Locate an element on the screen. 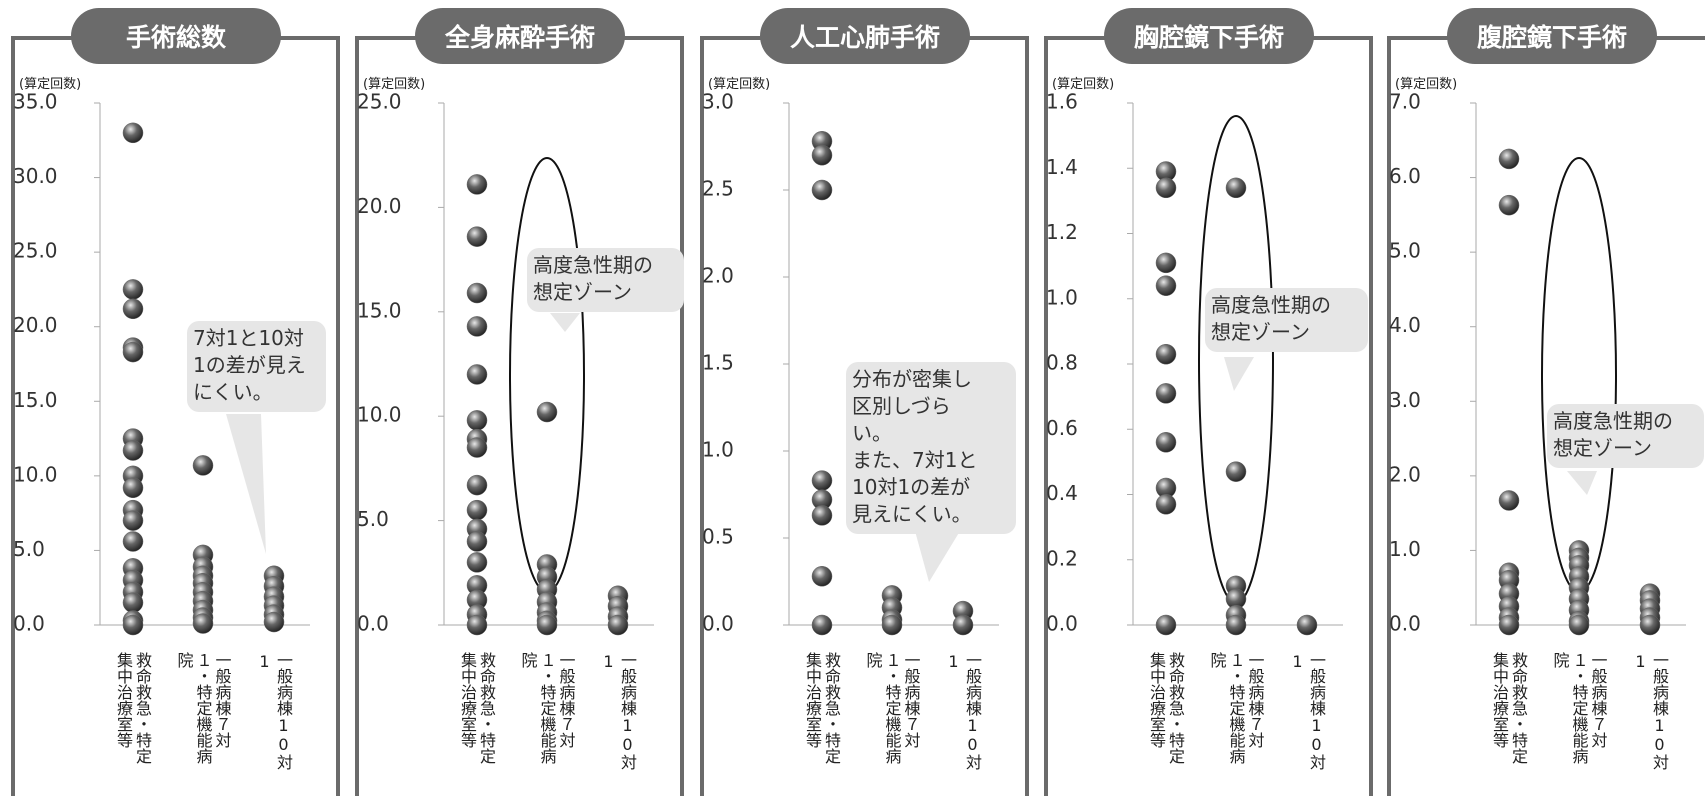 This screenshot has width=1705, height=796. callout-text: 分布が密集し 区別しづら い。 また、7対1と 10対1の差が 見えにくい。 is located at coordinates (931, 447).